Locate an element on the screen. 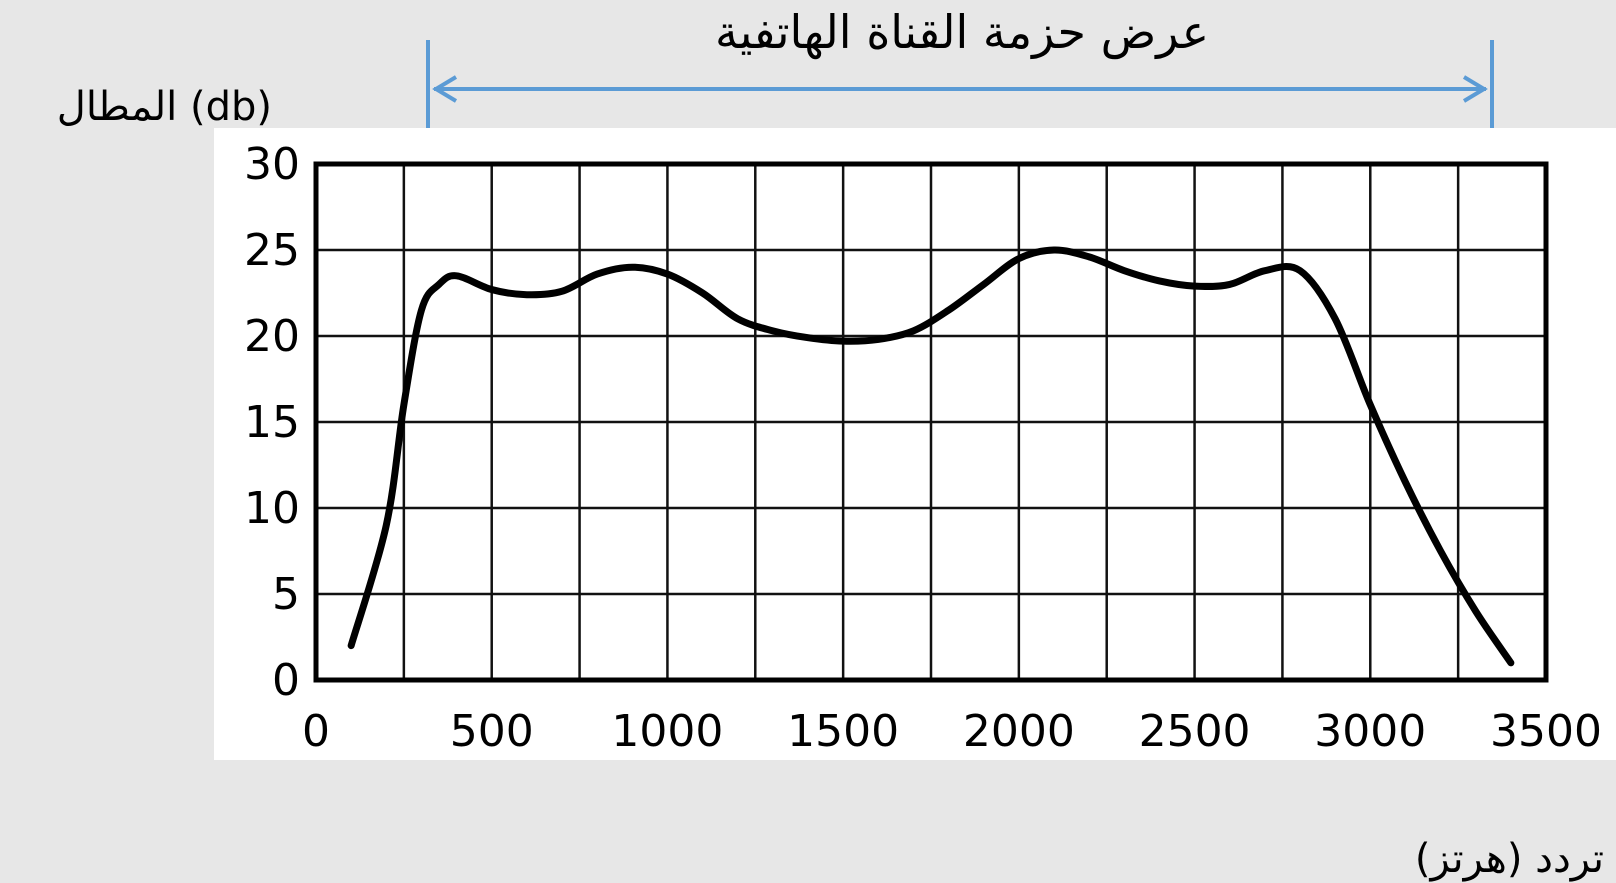 The width and height of the screenshot is (1616, 883). x-tick-label: 1000 is located at coordinates (667, 731).